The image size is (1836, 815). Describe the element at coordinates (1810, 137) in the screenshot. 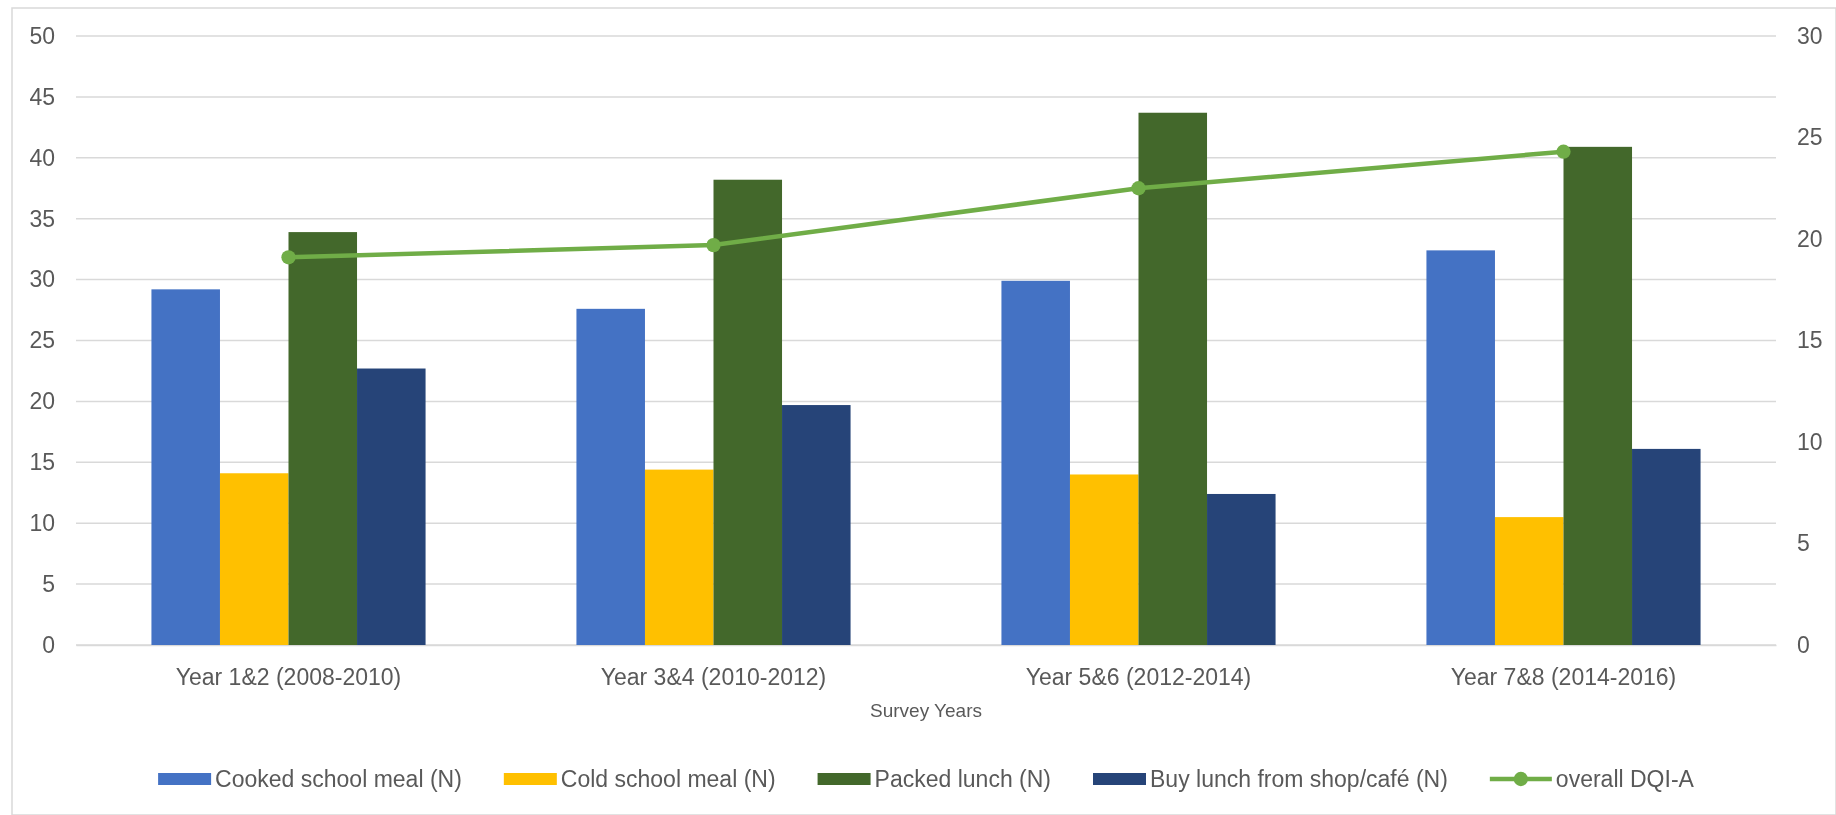

I see `y2-tick-label: 25` at that location.